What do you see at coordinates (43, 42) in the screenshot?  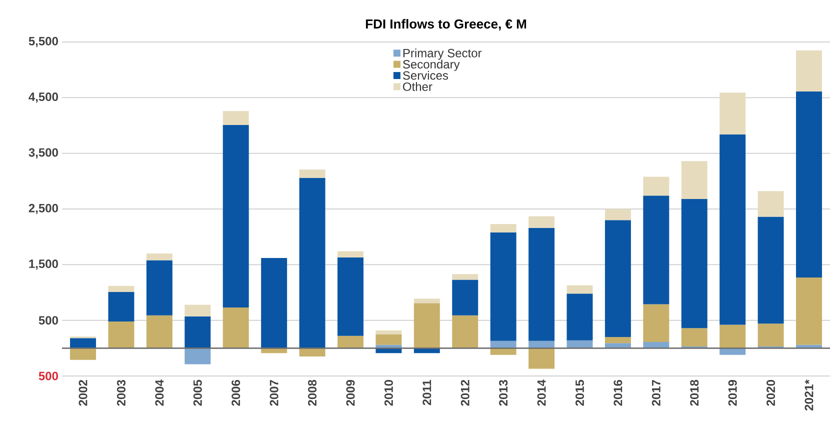 I see `y-tick-label: 5,500` at bounding box center [43, 42].